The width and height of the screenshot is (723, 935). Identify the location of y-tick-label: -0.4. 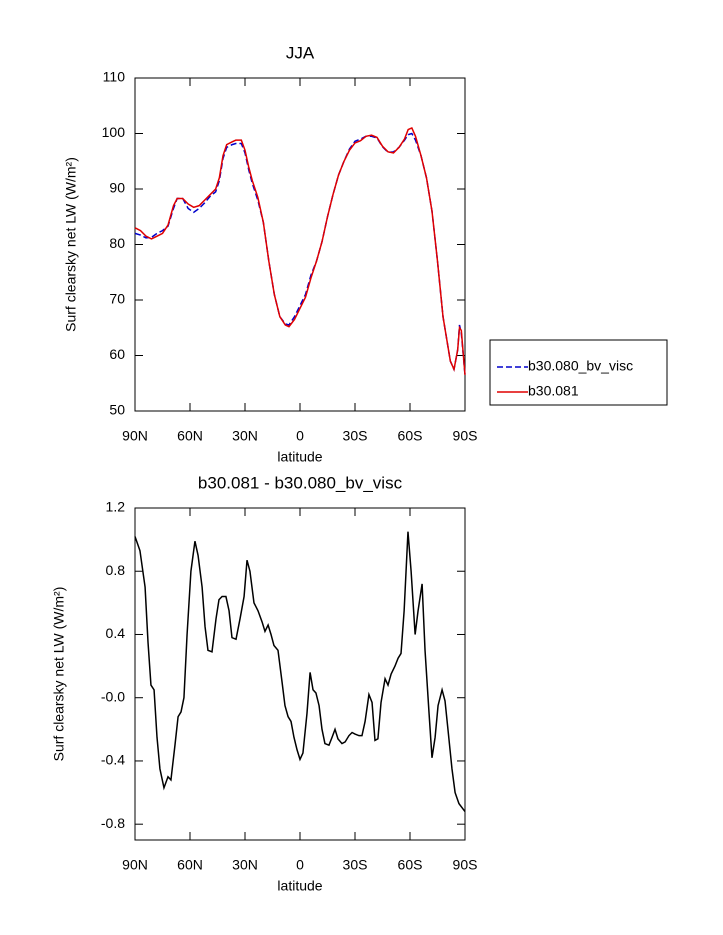
(113, 760).